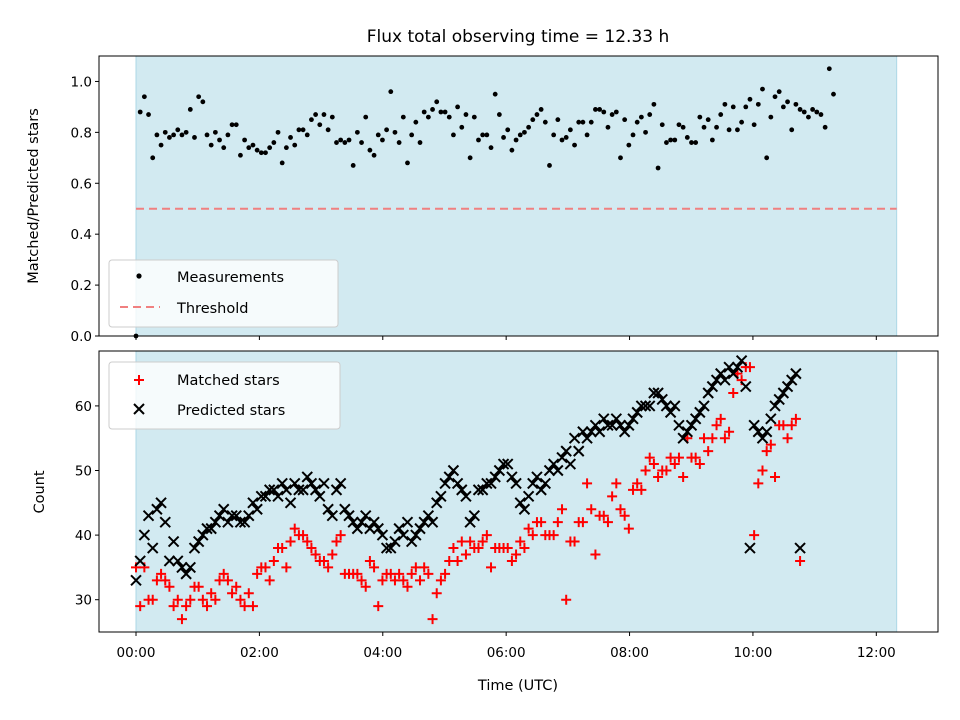  What do you see at coordinates (87, 504) in the screenshot?
I see `bottom-y-ticks: 30 40 50 60` at bounding box center [87, 504].